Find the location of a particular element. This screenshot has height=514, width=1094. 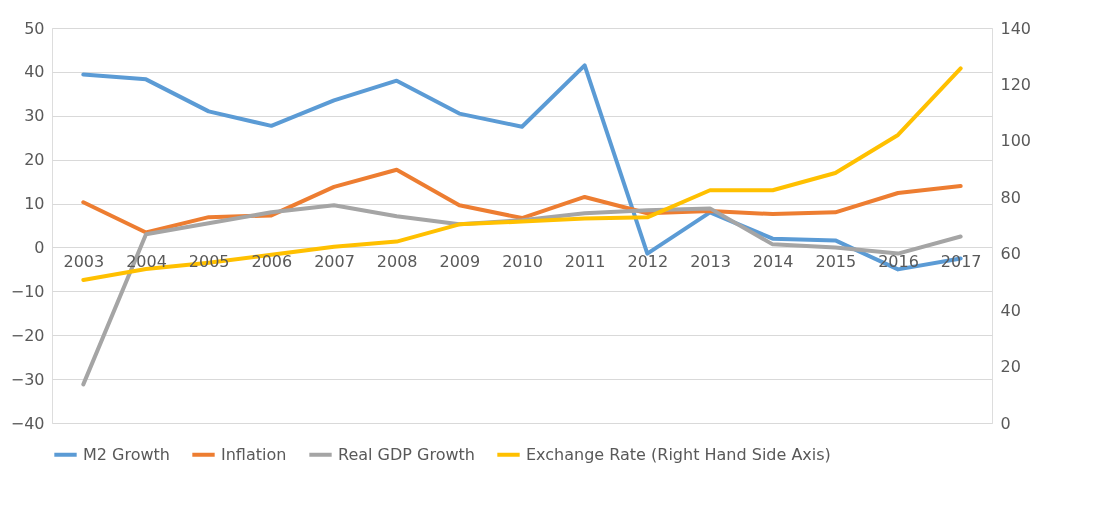

y-tick-label: −20 is located at coordinates (27, 335).